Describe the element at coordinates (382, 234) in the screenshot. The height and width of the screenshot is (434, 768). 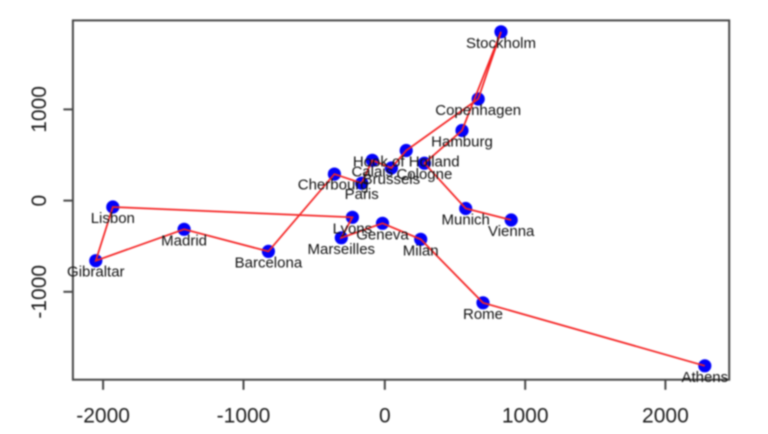
I see `svg-text: Geneva` at that location.